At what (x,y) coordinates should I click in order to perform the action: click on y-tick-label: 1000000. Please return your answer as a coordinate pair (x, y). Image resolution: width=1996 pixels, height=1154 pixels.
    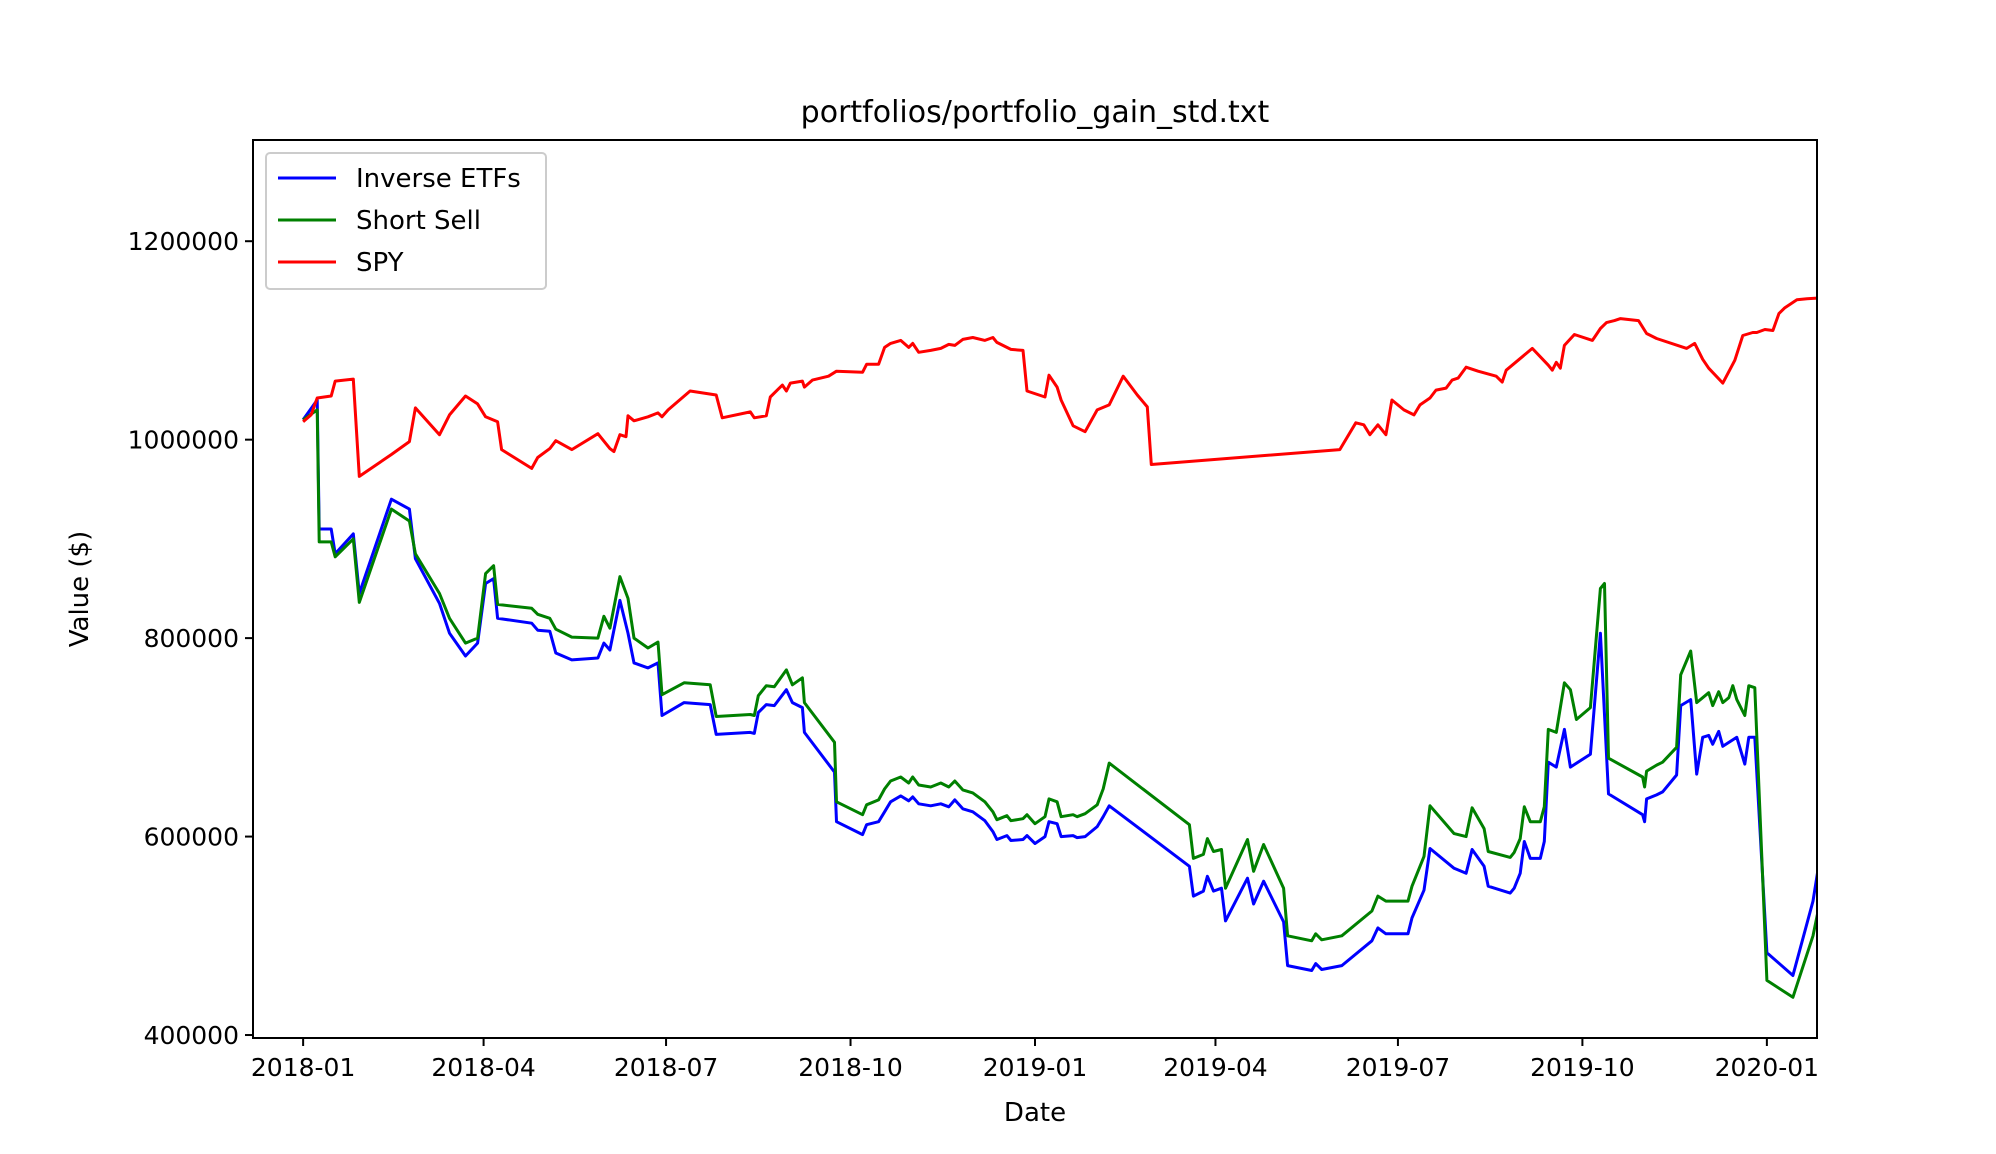
    Looking at the image, I should click on (183, 440).